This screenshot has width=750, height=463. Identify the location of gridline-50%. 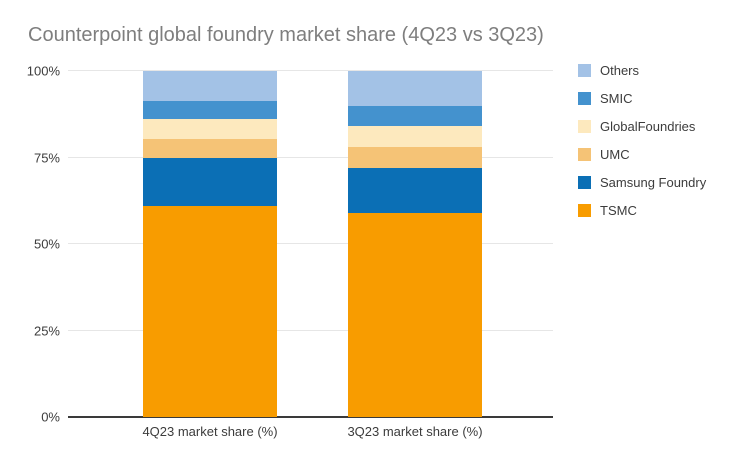
(310, 243).